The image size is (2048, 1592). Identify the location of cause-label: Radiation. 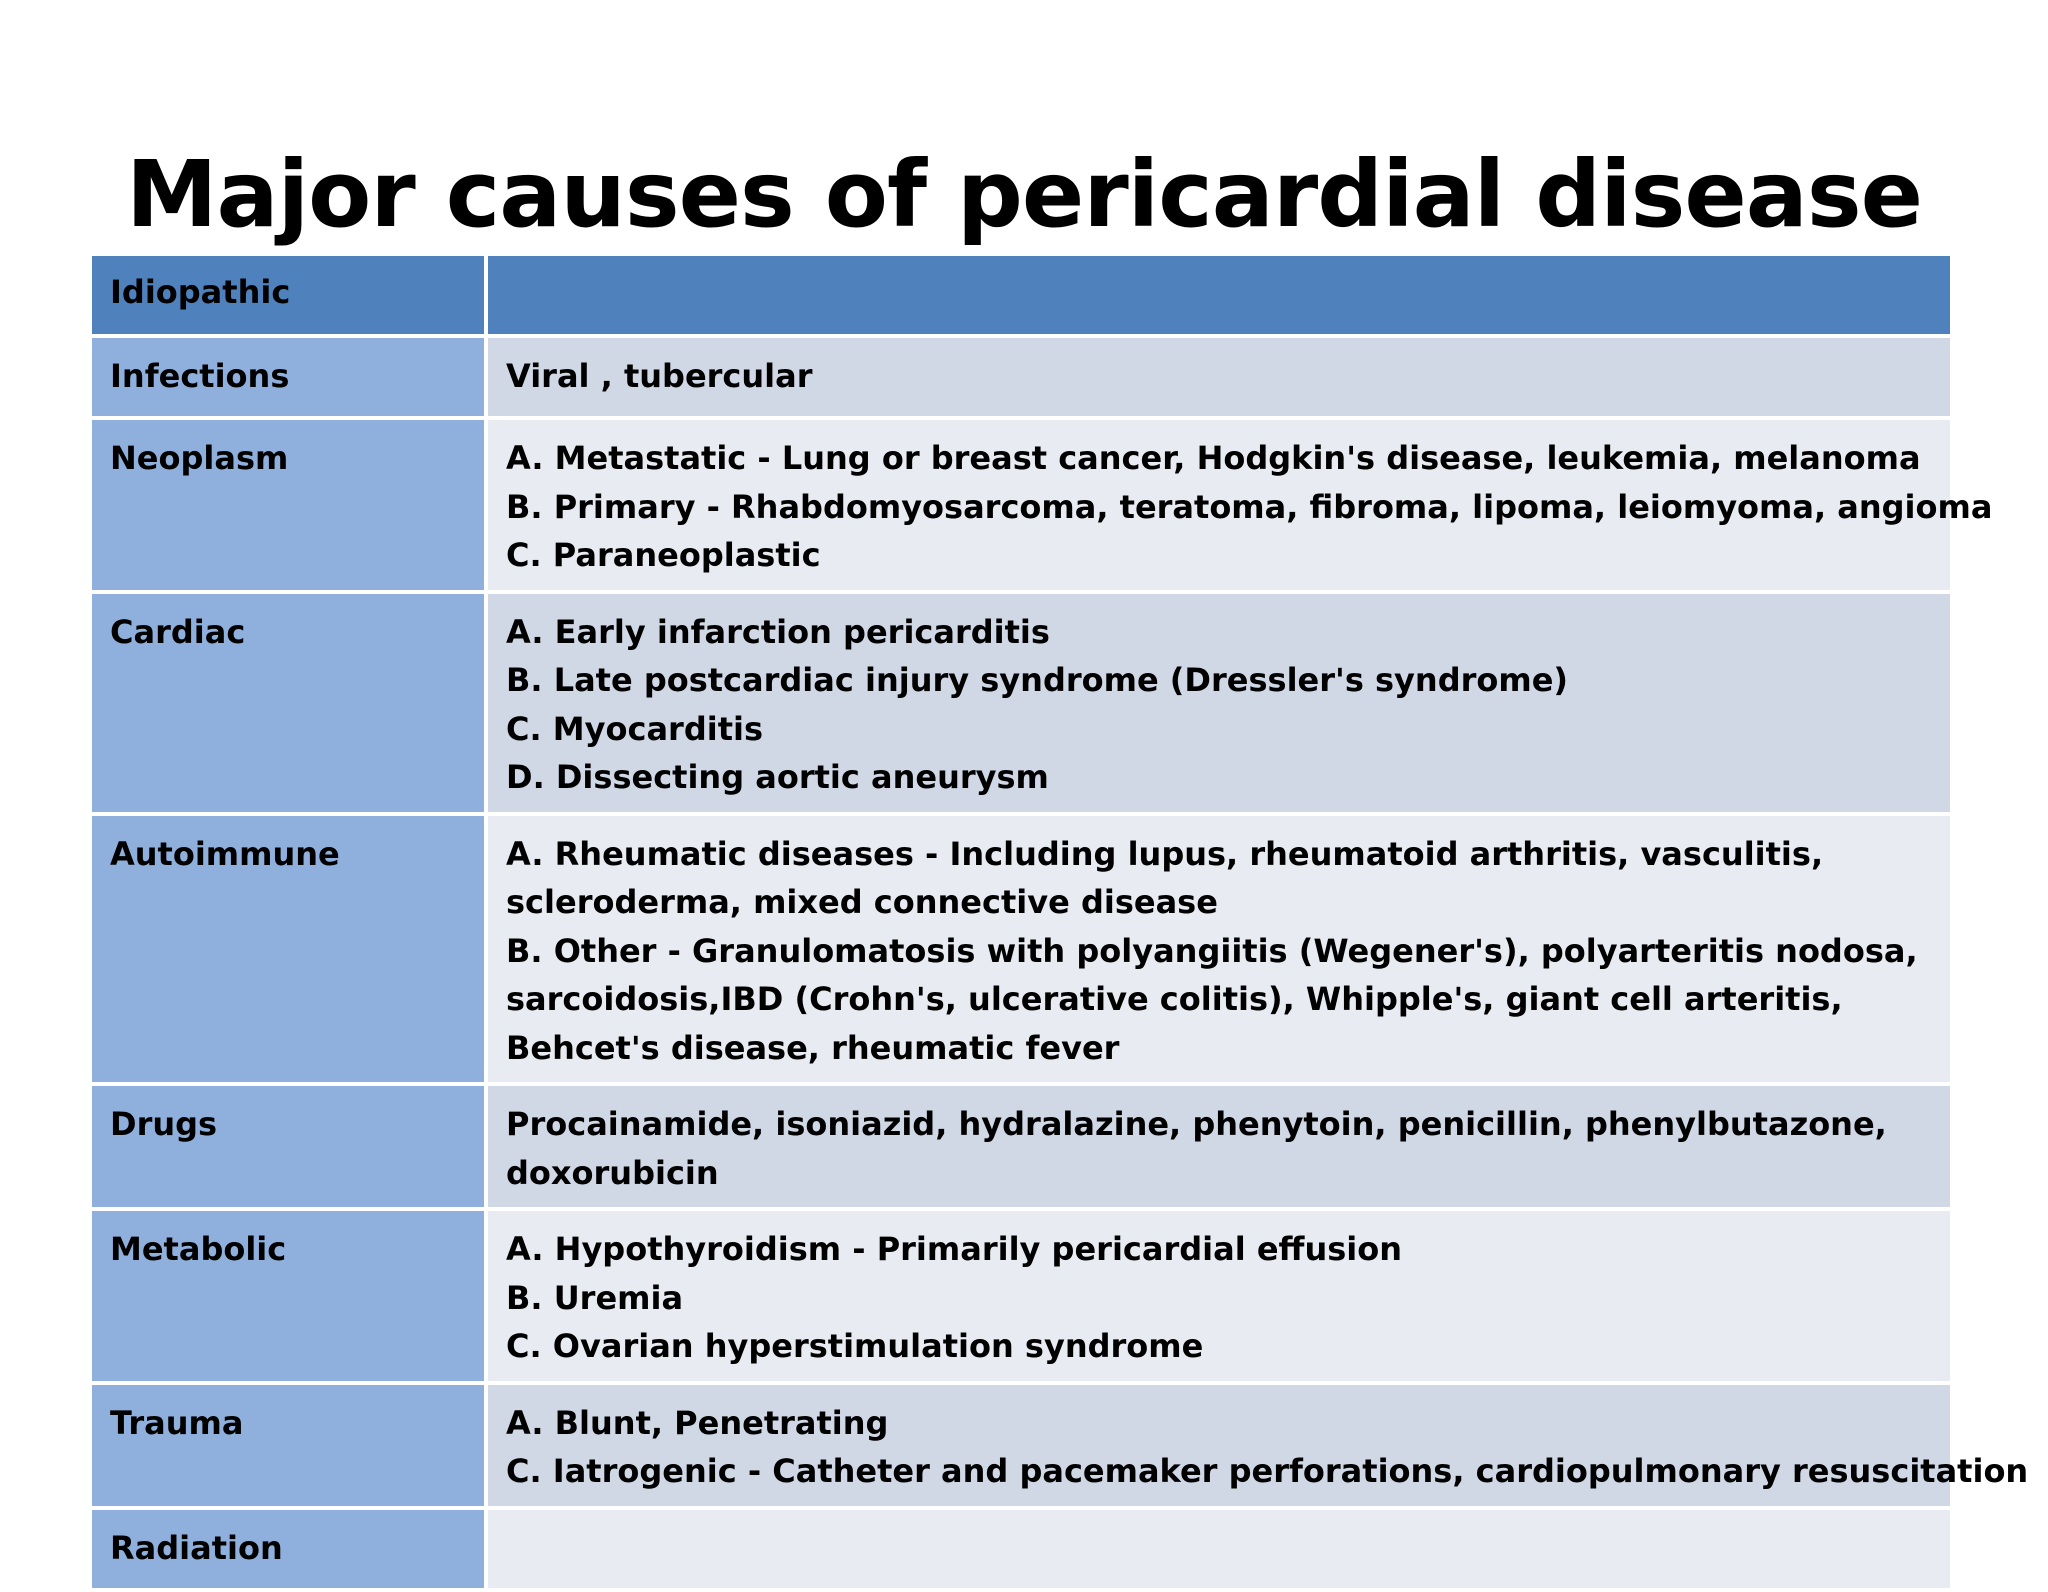
(288, 1548).